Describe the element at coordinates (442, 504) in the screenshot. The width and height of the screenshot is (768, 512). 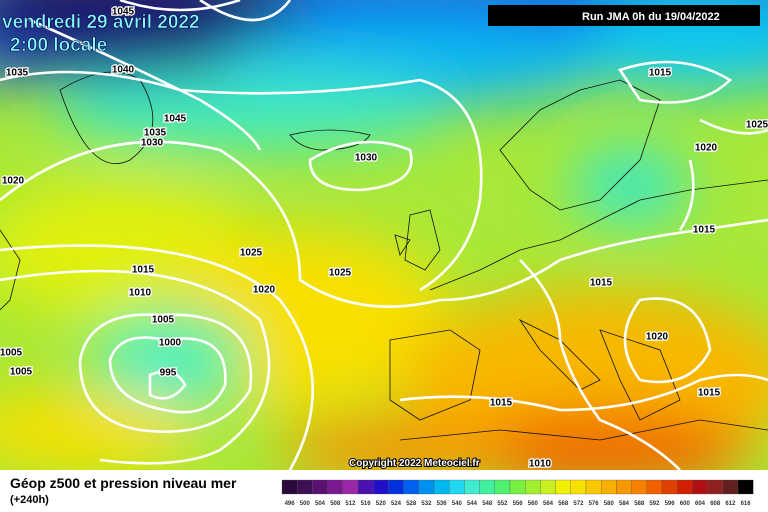
I see `scale-label: 536` at that location.